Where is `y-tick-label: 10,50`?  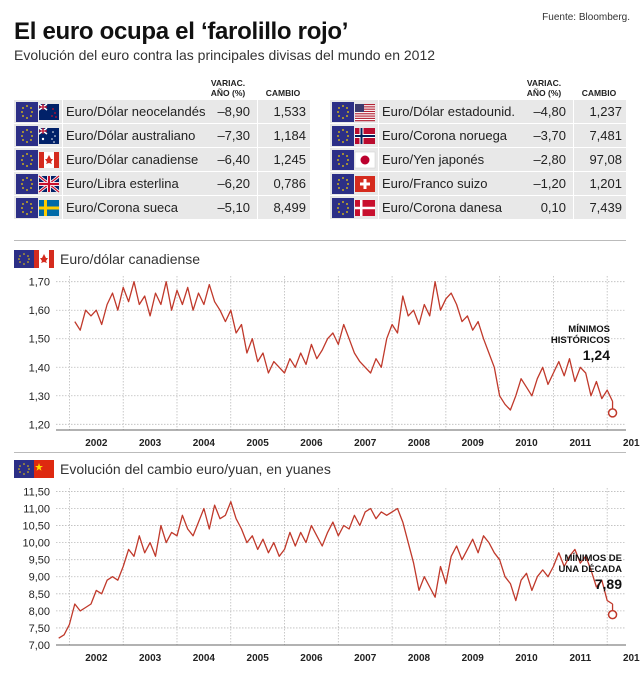 y-tick-label: 10,50 is located at coordinates (36, 527).